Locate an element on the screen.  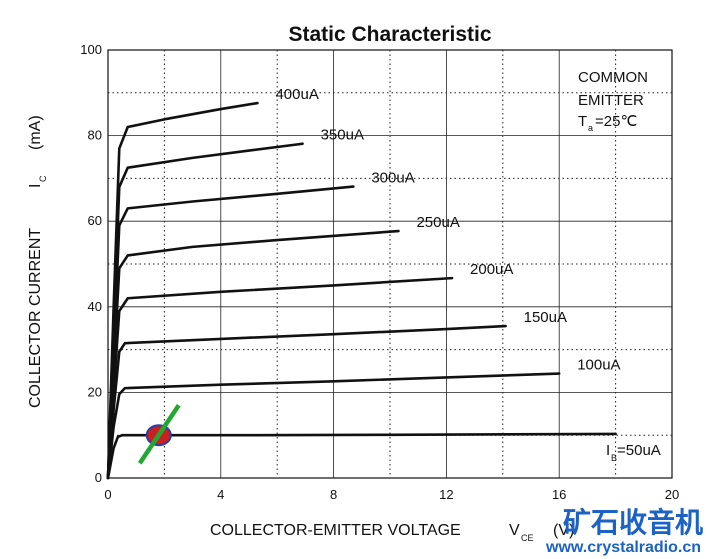
curve-ib-400uA is located at coordinates (182, 290).